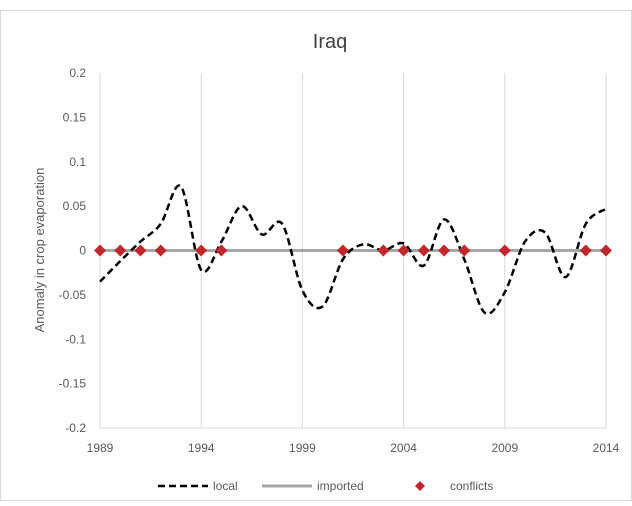 The image size is (632, 506). What do you see at coordinates (201, 448) in the screenshot?
I see `x-tick-label: 1994` at bounding box center [201, 448].